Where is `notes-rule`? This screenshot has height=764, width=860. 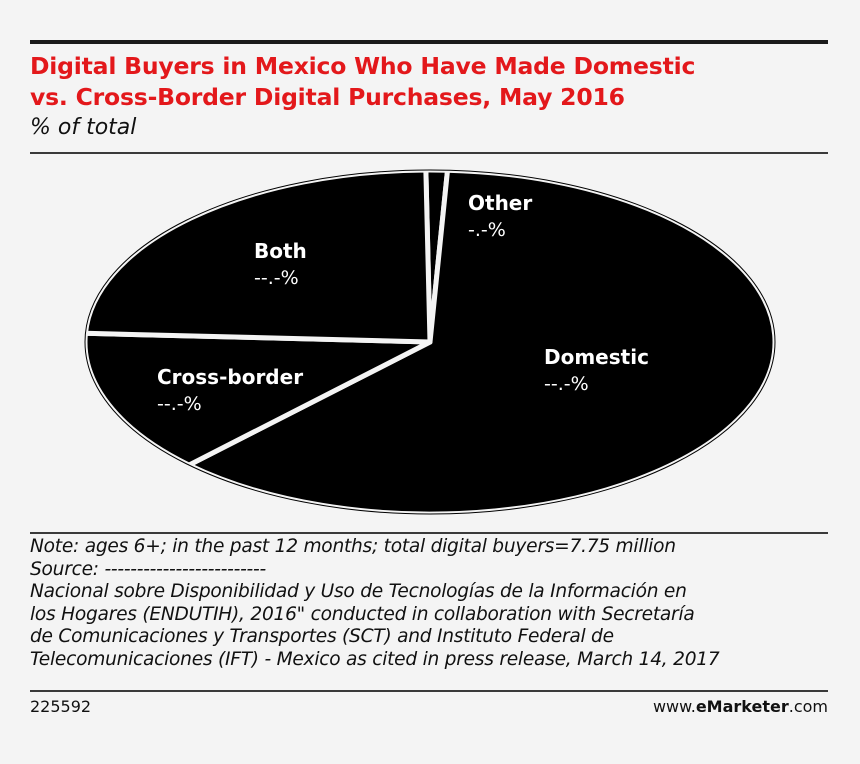
notes-rule is located at coordinates (429, 533).